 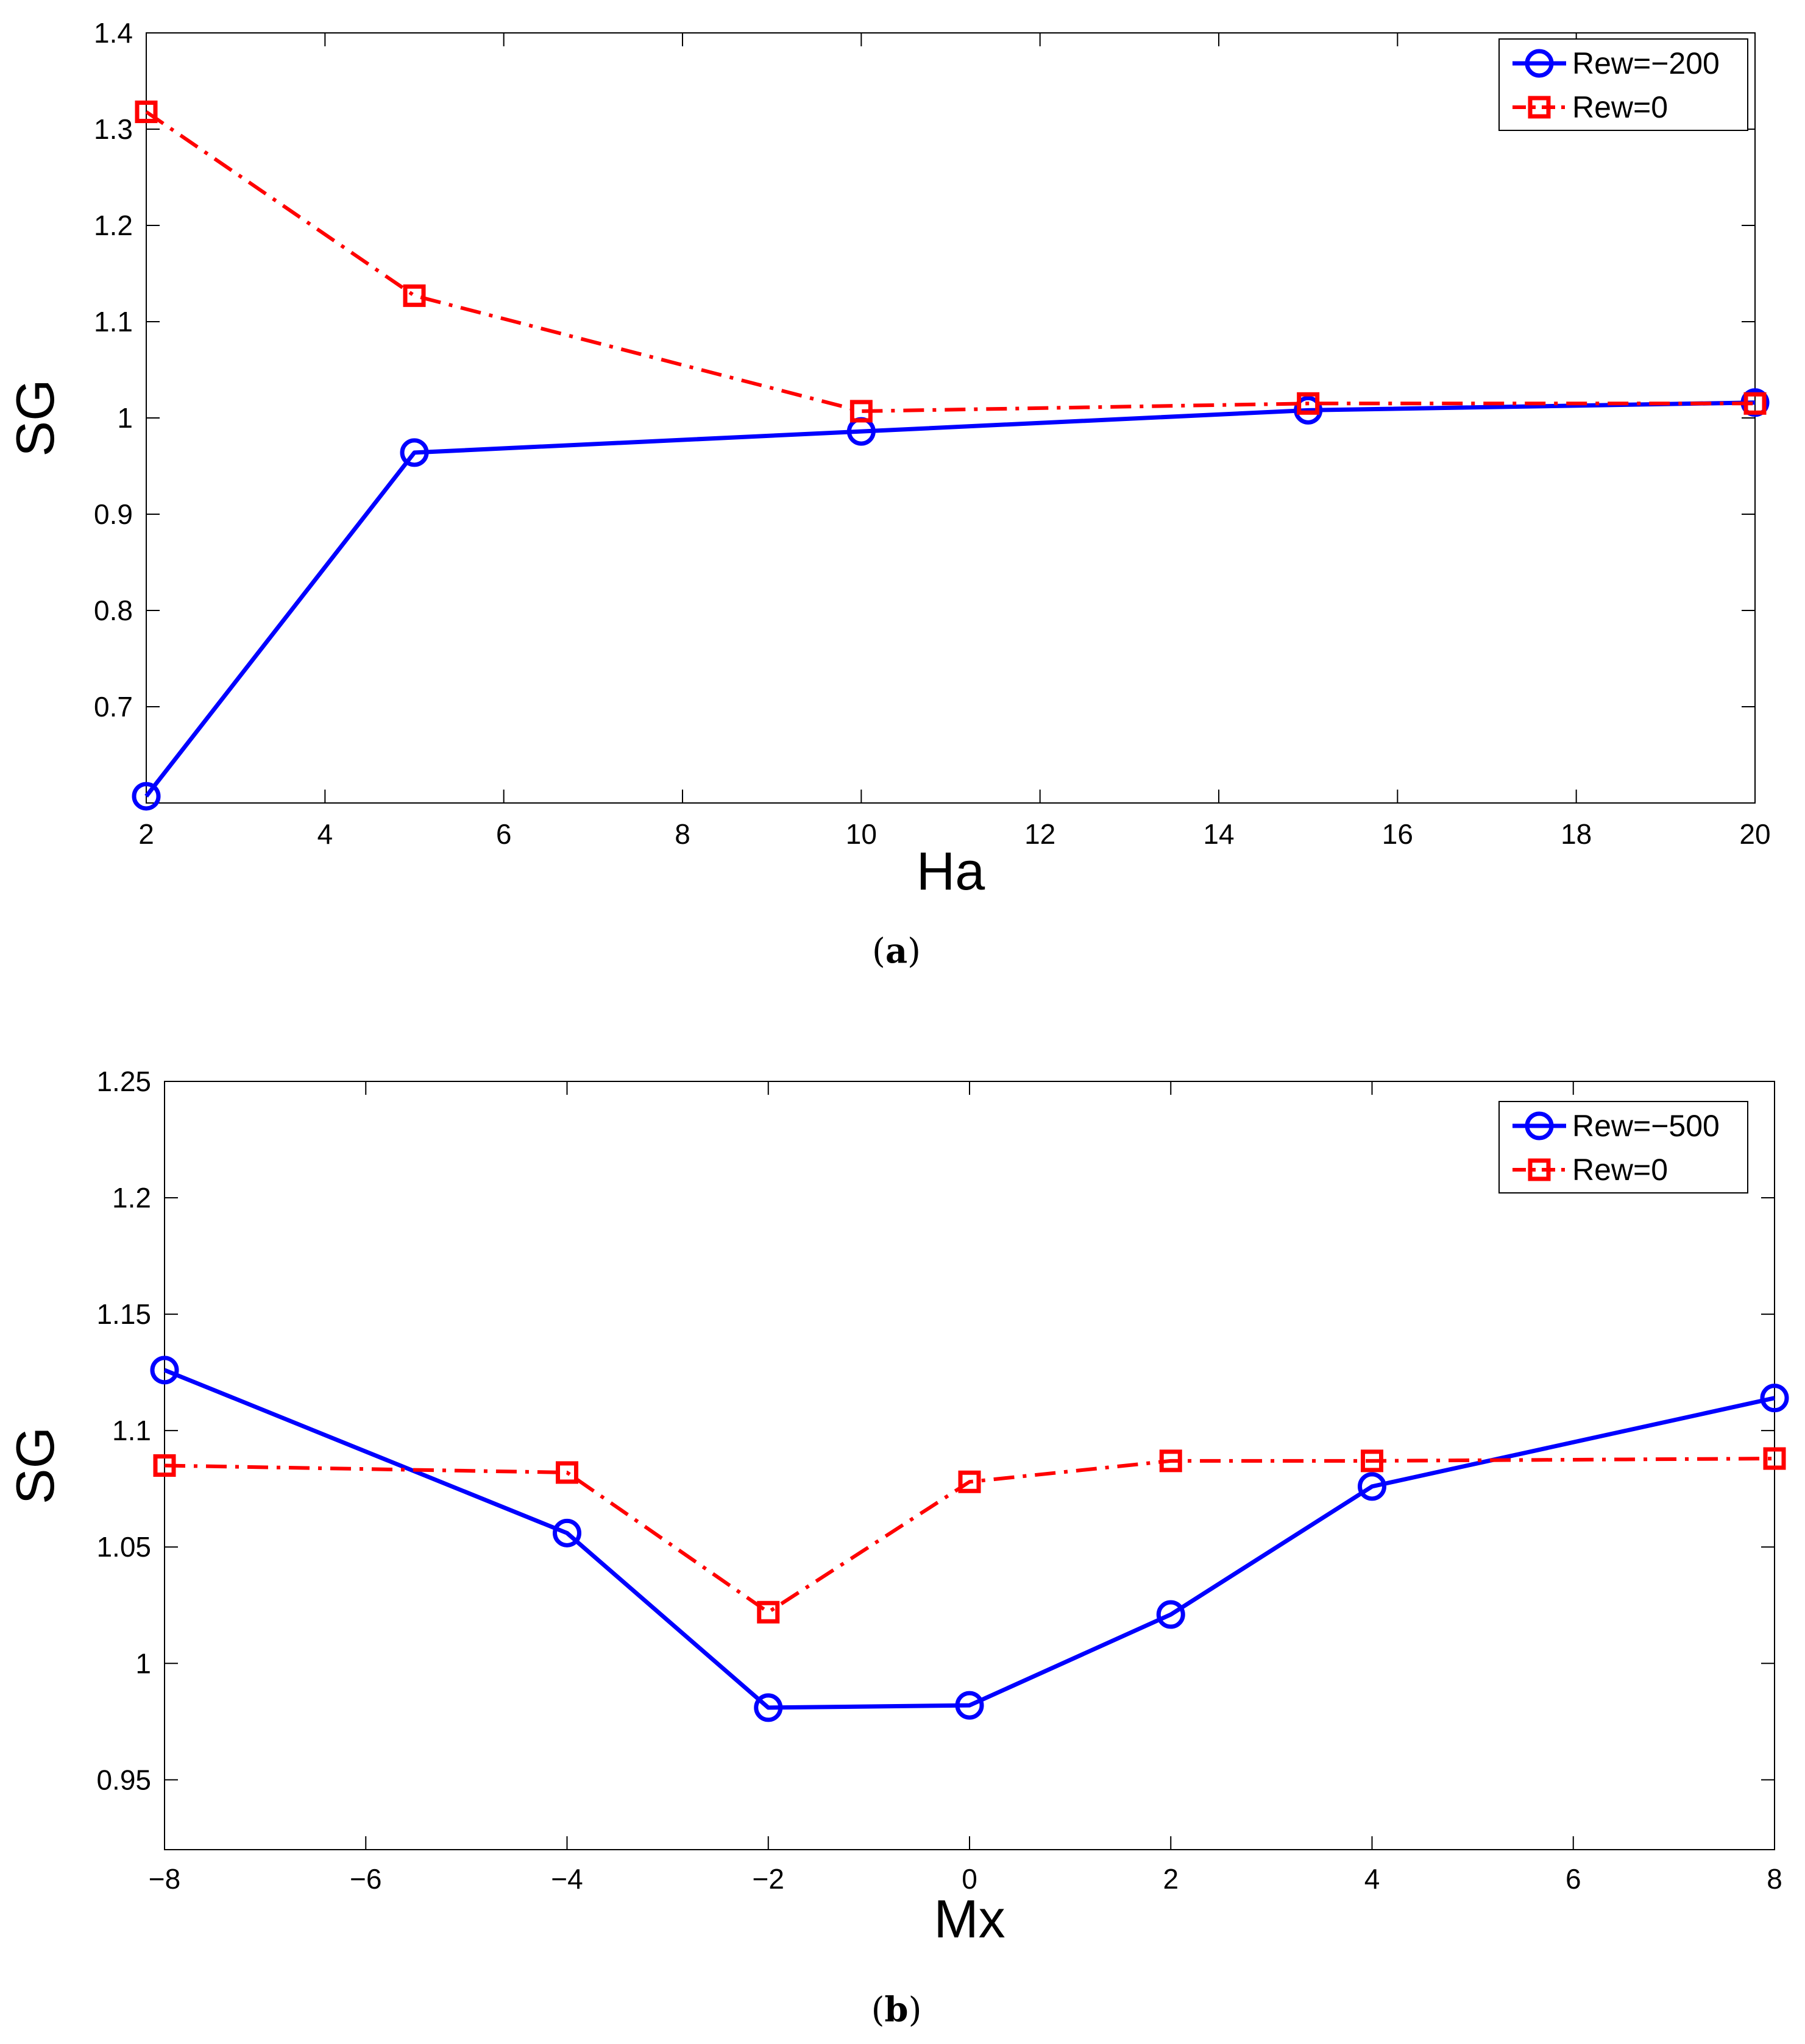 I want to click on x-tick-label: 20, so click(x=1755, y=834).